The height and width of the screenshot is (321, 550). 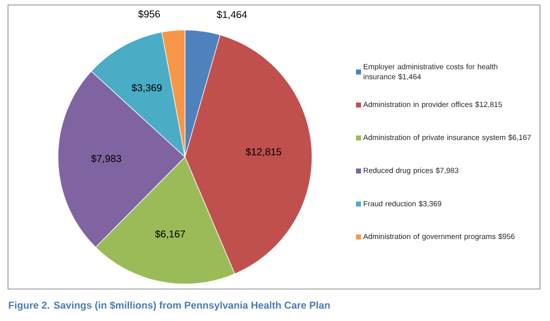 What do you see at coordinates (106, 159) in the screenshot?
I see `data-label: $7,983` at bounding box center [106, 159].